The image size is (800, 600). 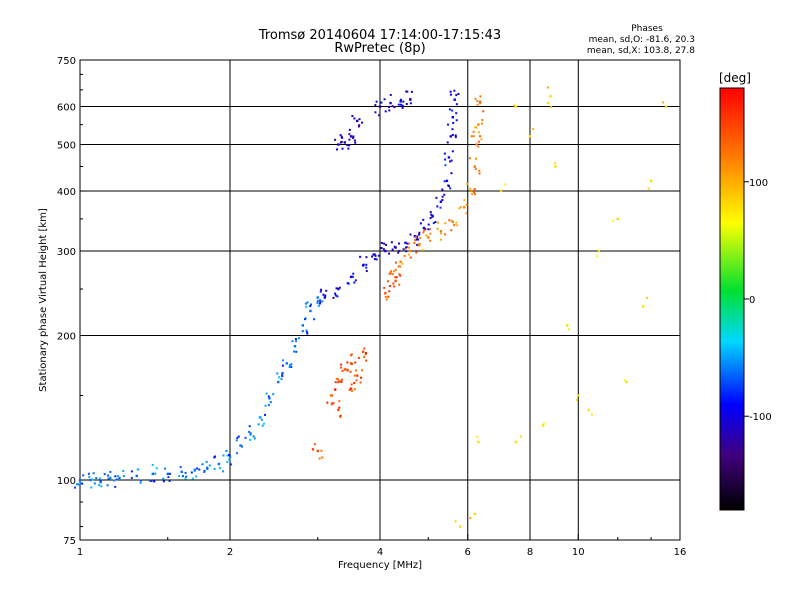 What do you see at coordinates (380, 565) in the screenshot?
I see `x-axis-label: Frequency [MHz]` at bounding box center [380, 565].